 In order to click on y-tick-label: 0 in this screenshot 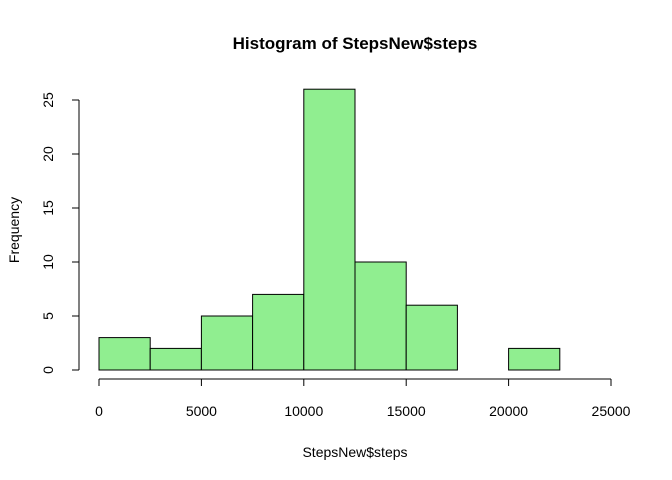, I will do `click(48, 370)`.